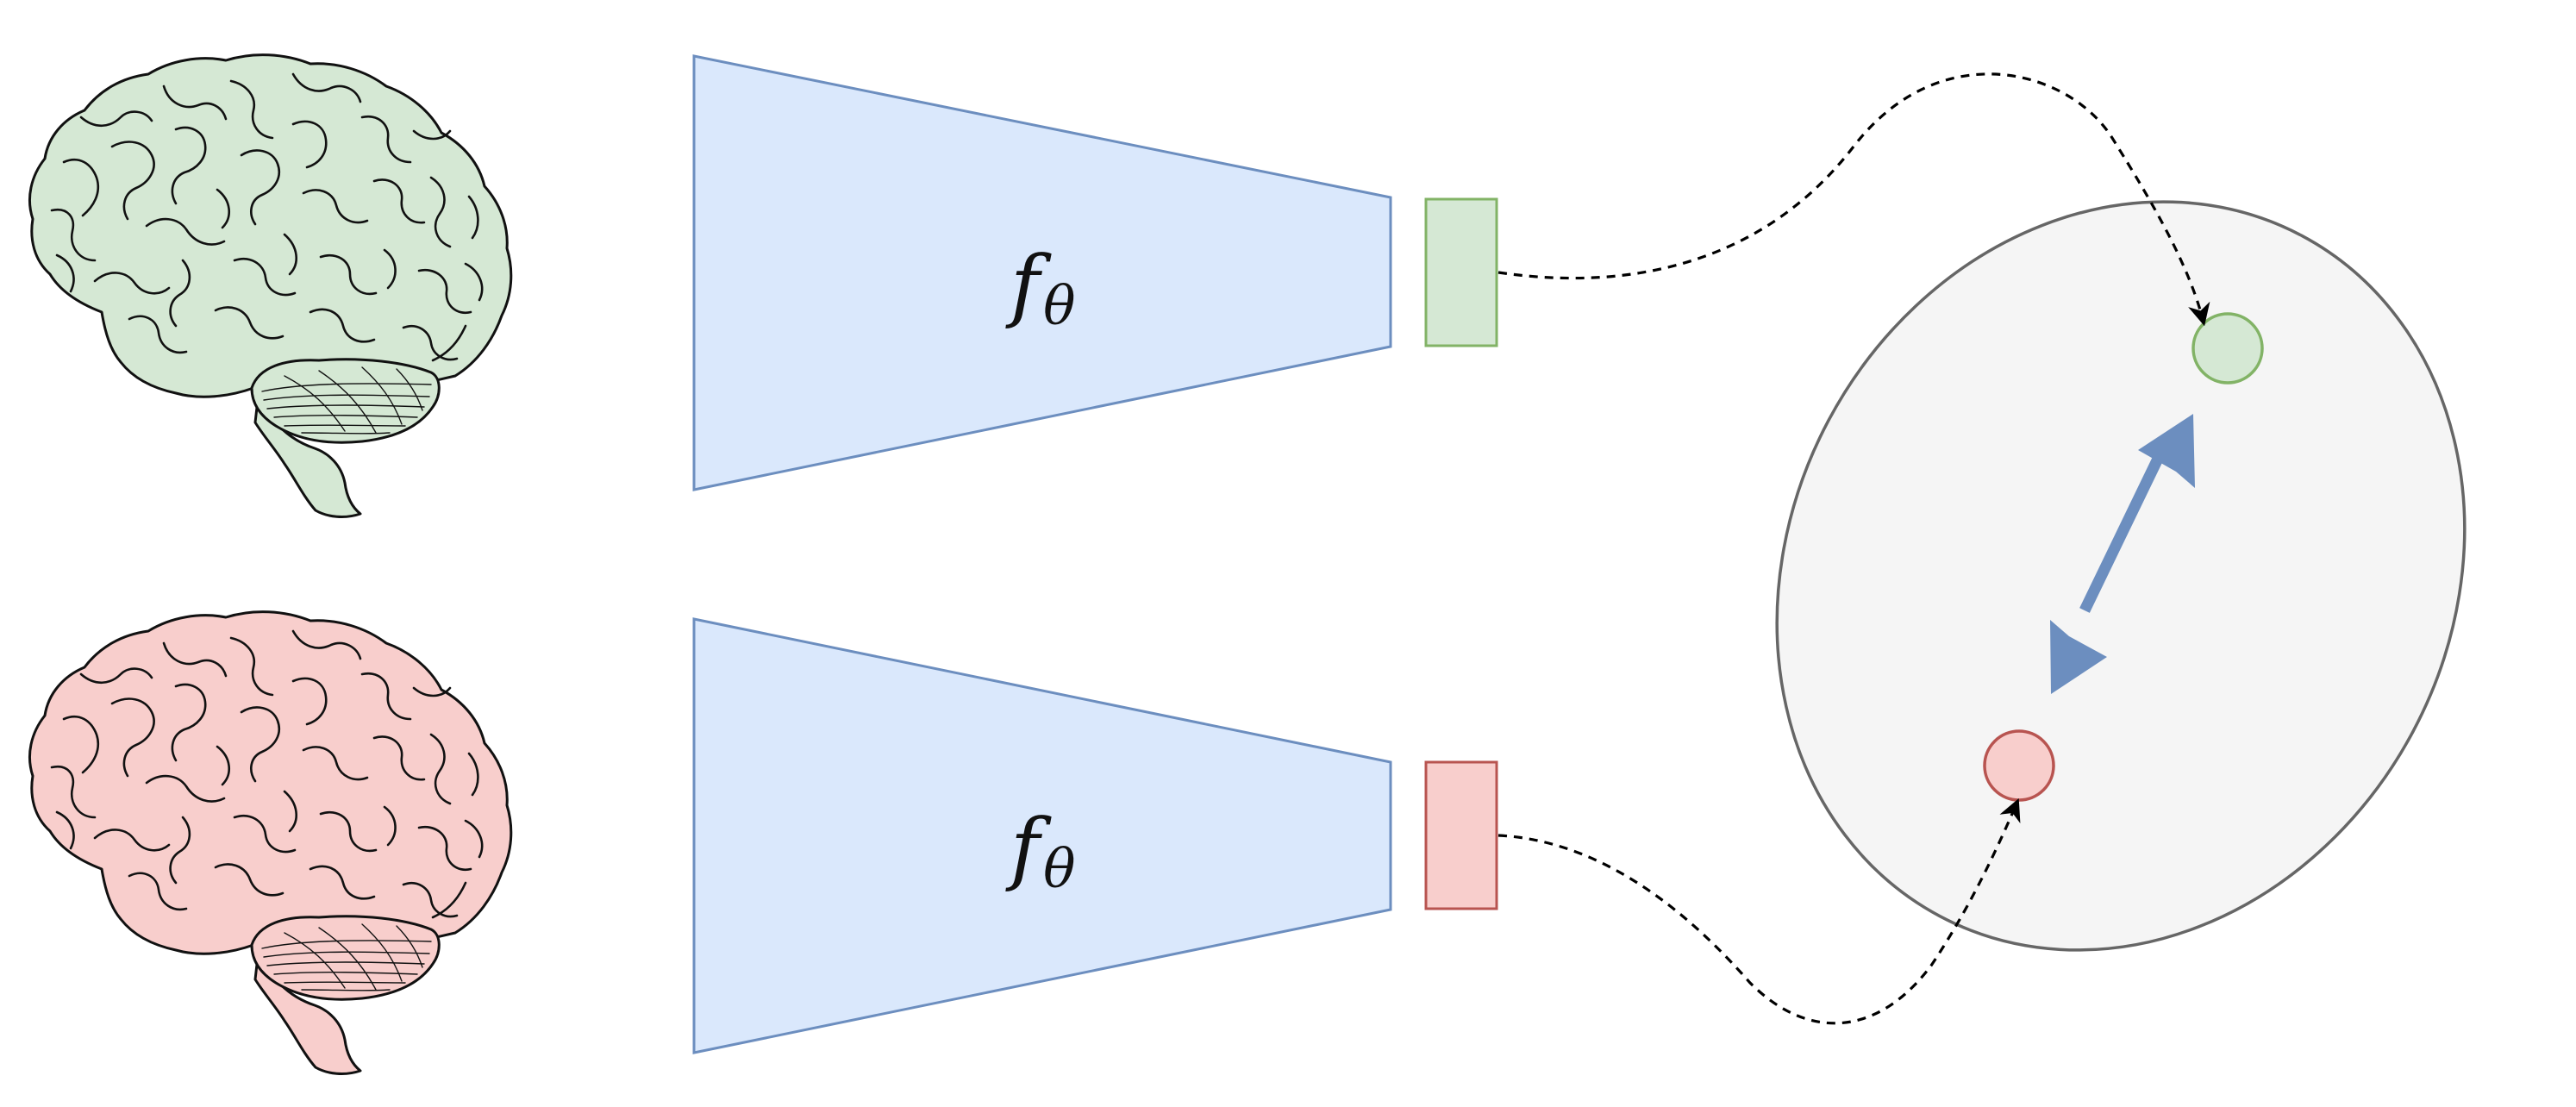 The width and height of the screenshot is (2576, 1107). Describe the element at coordinates (1461, 272) in the screenshot. I see `embedding-box-green` at that location.